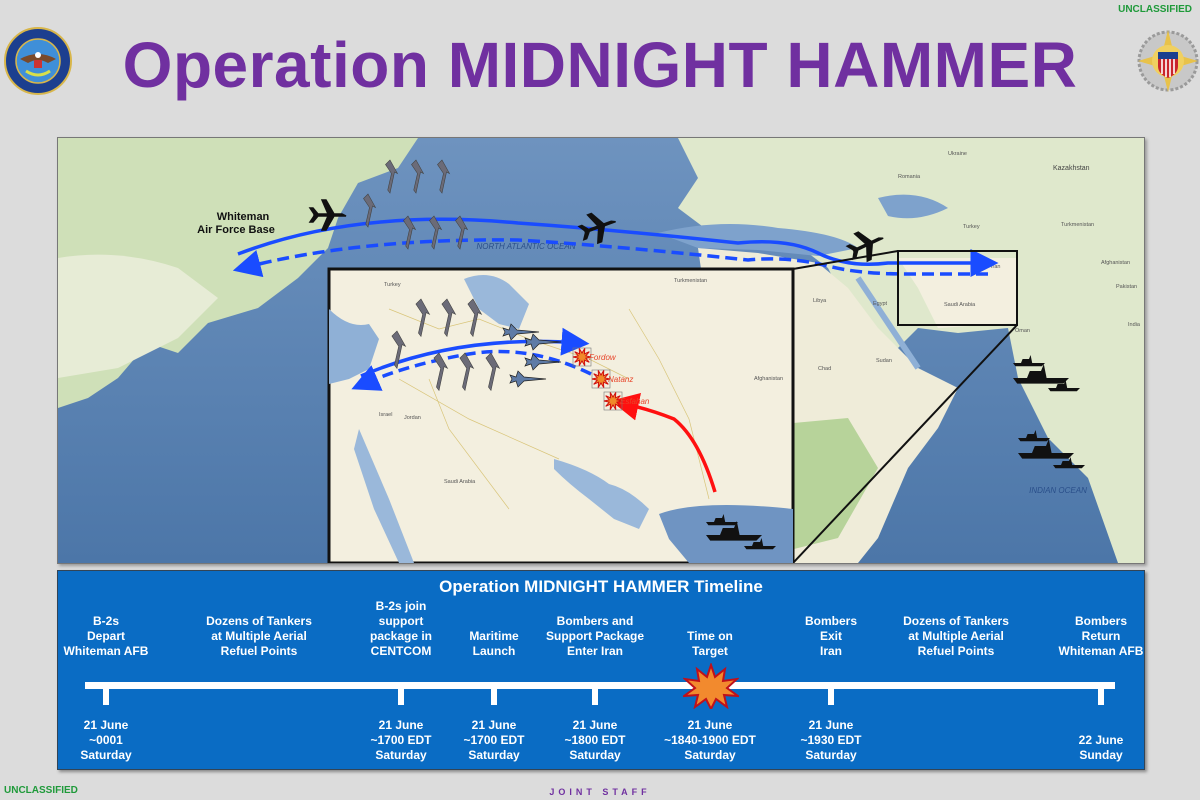 The image size is (1200, 800). What do you see at coordinates (880, 304) in the screenshot?
I see `country-label: Egypt` at bounding box center [880, 304].